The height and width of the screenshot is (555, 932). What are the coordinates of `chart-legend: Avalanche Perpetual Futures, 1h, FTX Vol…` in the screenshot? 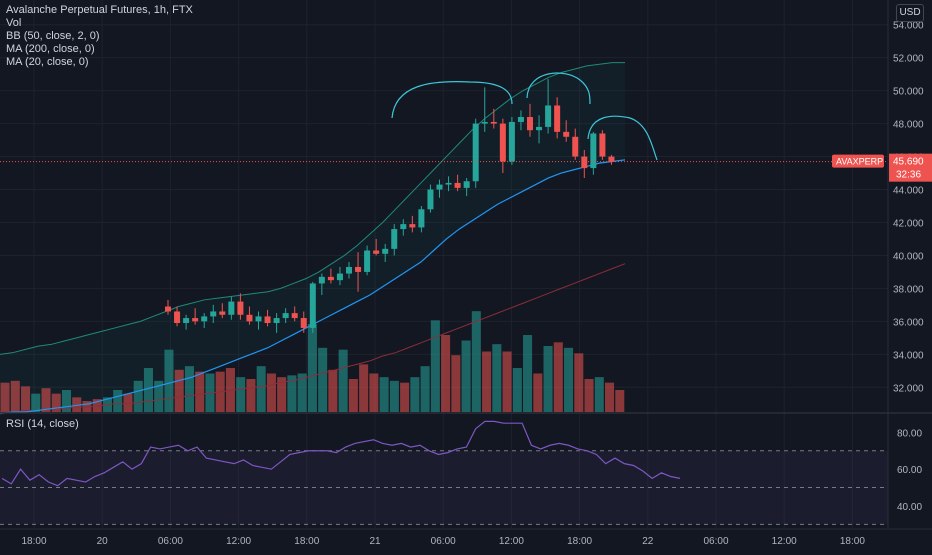 It's located at (99, 36).